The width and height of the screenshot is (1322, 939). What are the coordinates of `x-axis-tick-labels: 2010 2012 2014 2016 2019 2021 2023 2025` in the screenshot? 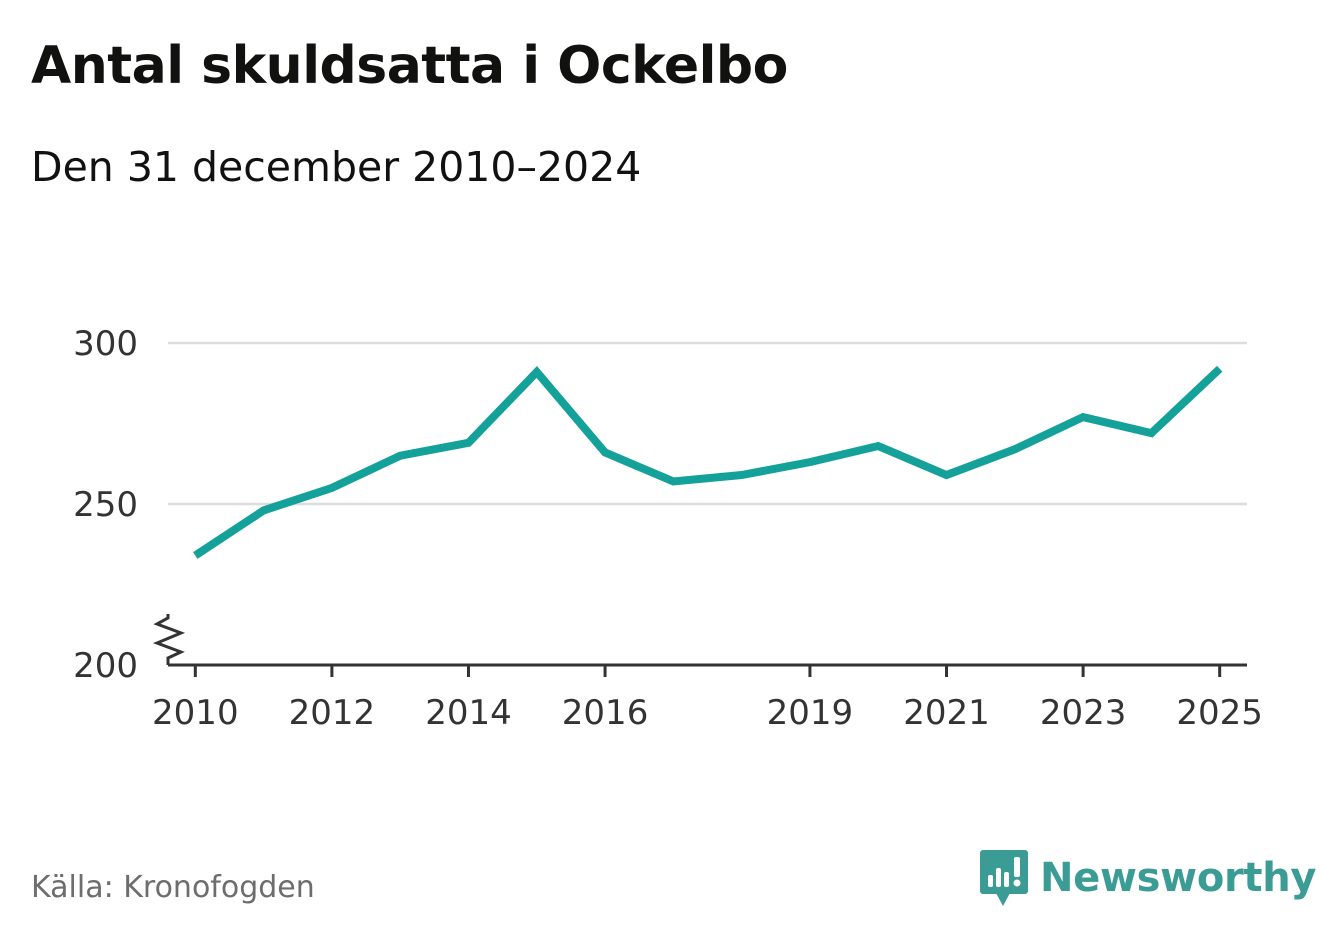 It's located at (707, 699).